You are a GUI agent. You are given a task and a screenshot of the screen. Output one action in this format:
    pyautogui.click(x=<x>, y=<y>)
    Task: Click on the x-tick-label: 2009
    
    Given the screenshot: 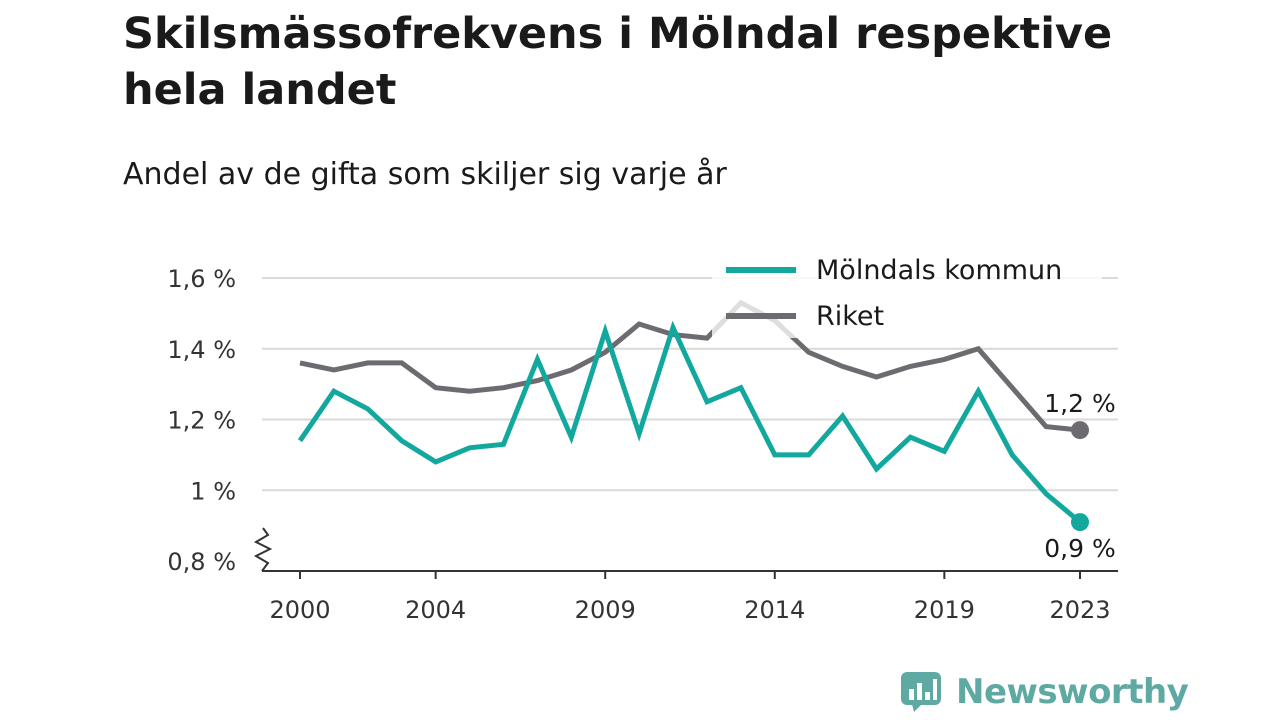 What is the action you would take?
    pyautogui.click(x=605, y=610)
    